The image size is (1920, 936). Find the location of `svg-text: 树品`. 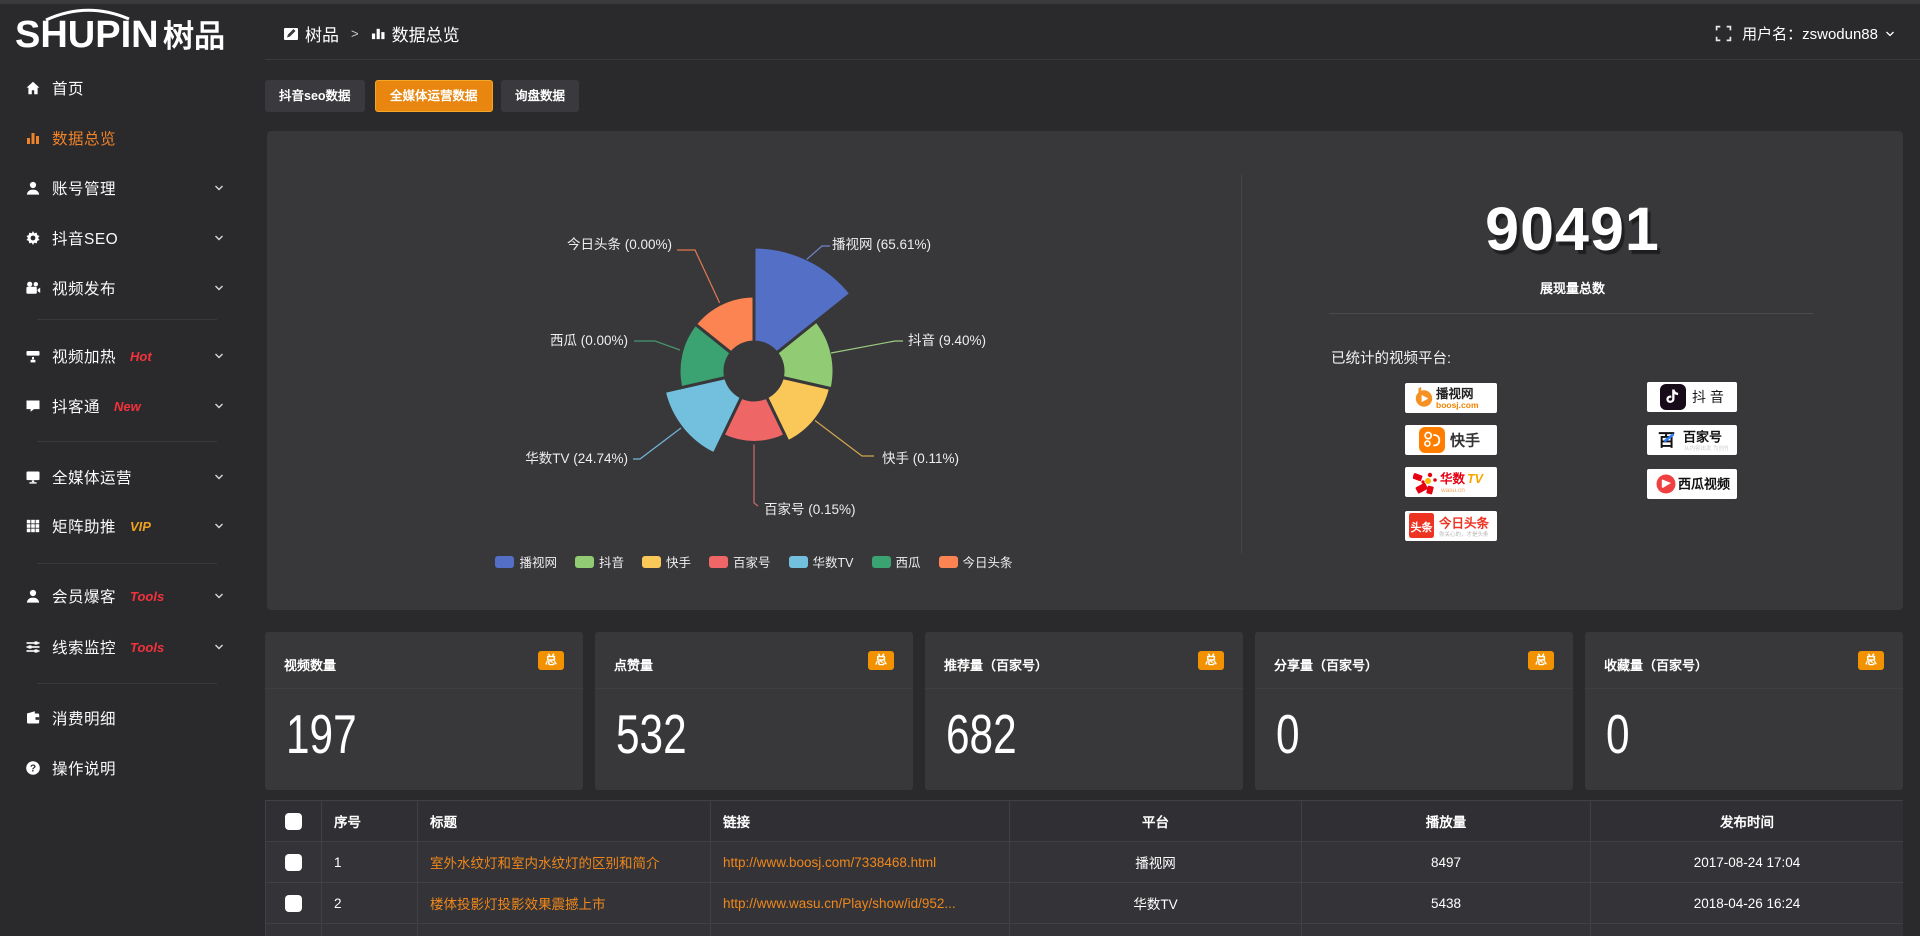

svg-text: 树品 is located at coordinates (194, 36).